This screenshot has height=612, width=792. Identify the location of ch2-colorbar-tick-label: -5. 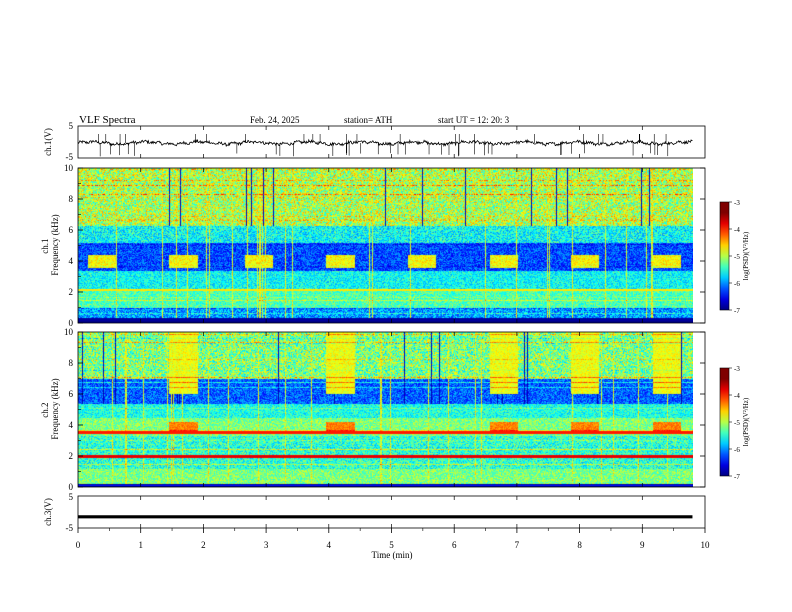
(737, 423).